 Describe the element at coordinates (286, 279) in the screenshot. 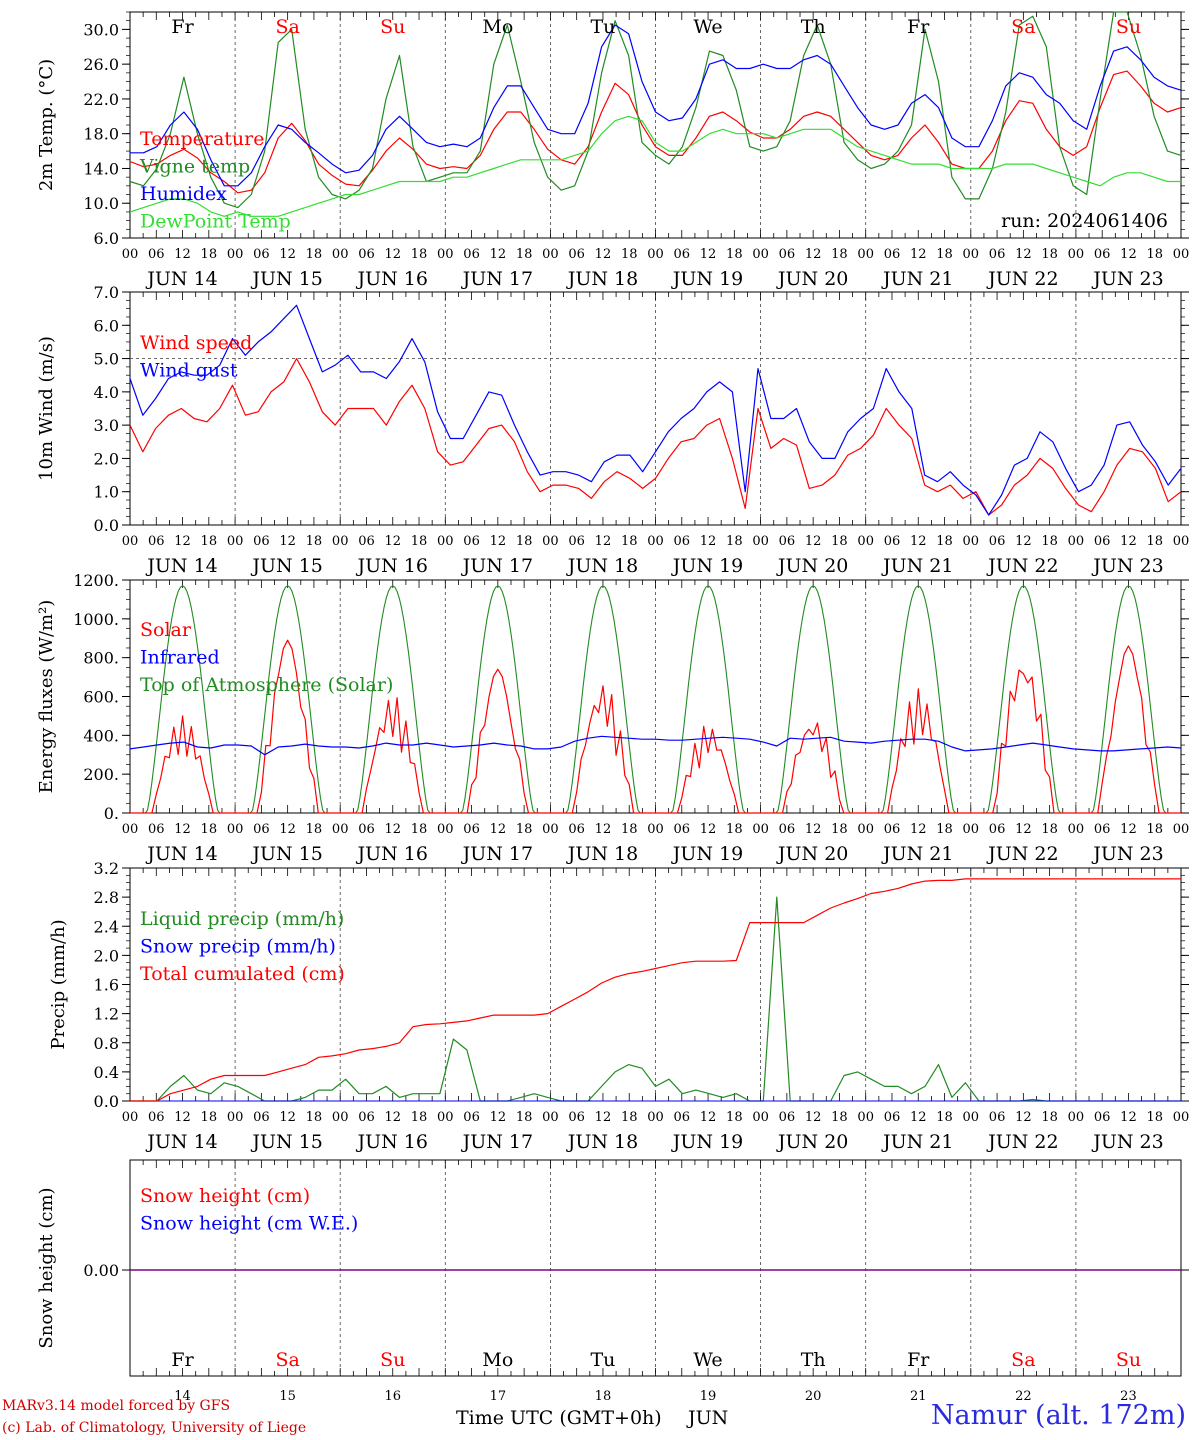

I see `date-label: JUN 15` at that location.